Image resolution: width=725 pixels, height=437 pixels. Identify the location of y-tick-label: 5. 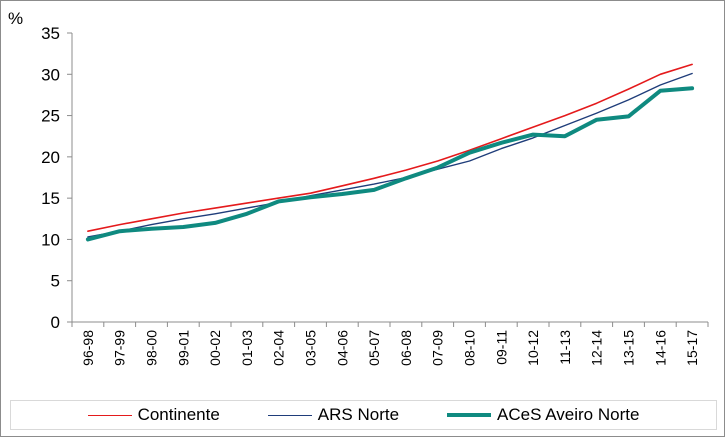
(55, 281).